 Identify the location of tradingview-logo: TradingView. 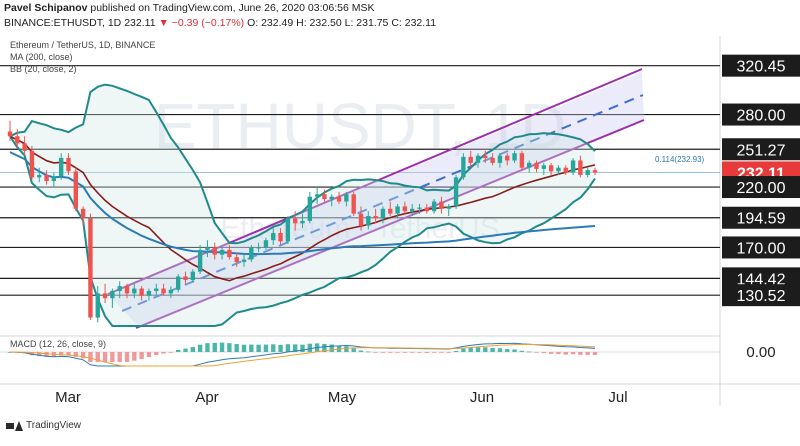
(43, 425).